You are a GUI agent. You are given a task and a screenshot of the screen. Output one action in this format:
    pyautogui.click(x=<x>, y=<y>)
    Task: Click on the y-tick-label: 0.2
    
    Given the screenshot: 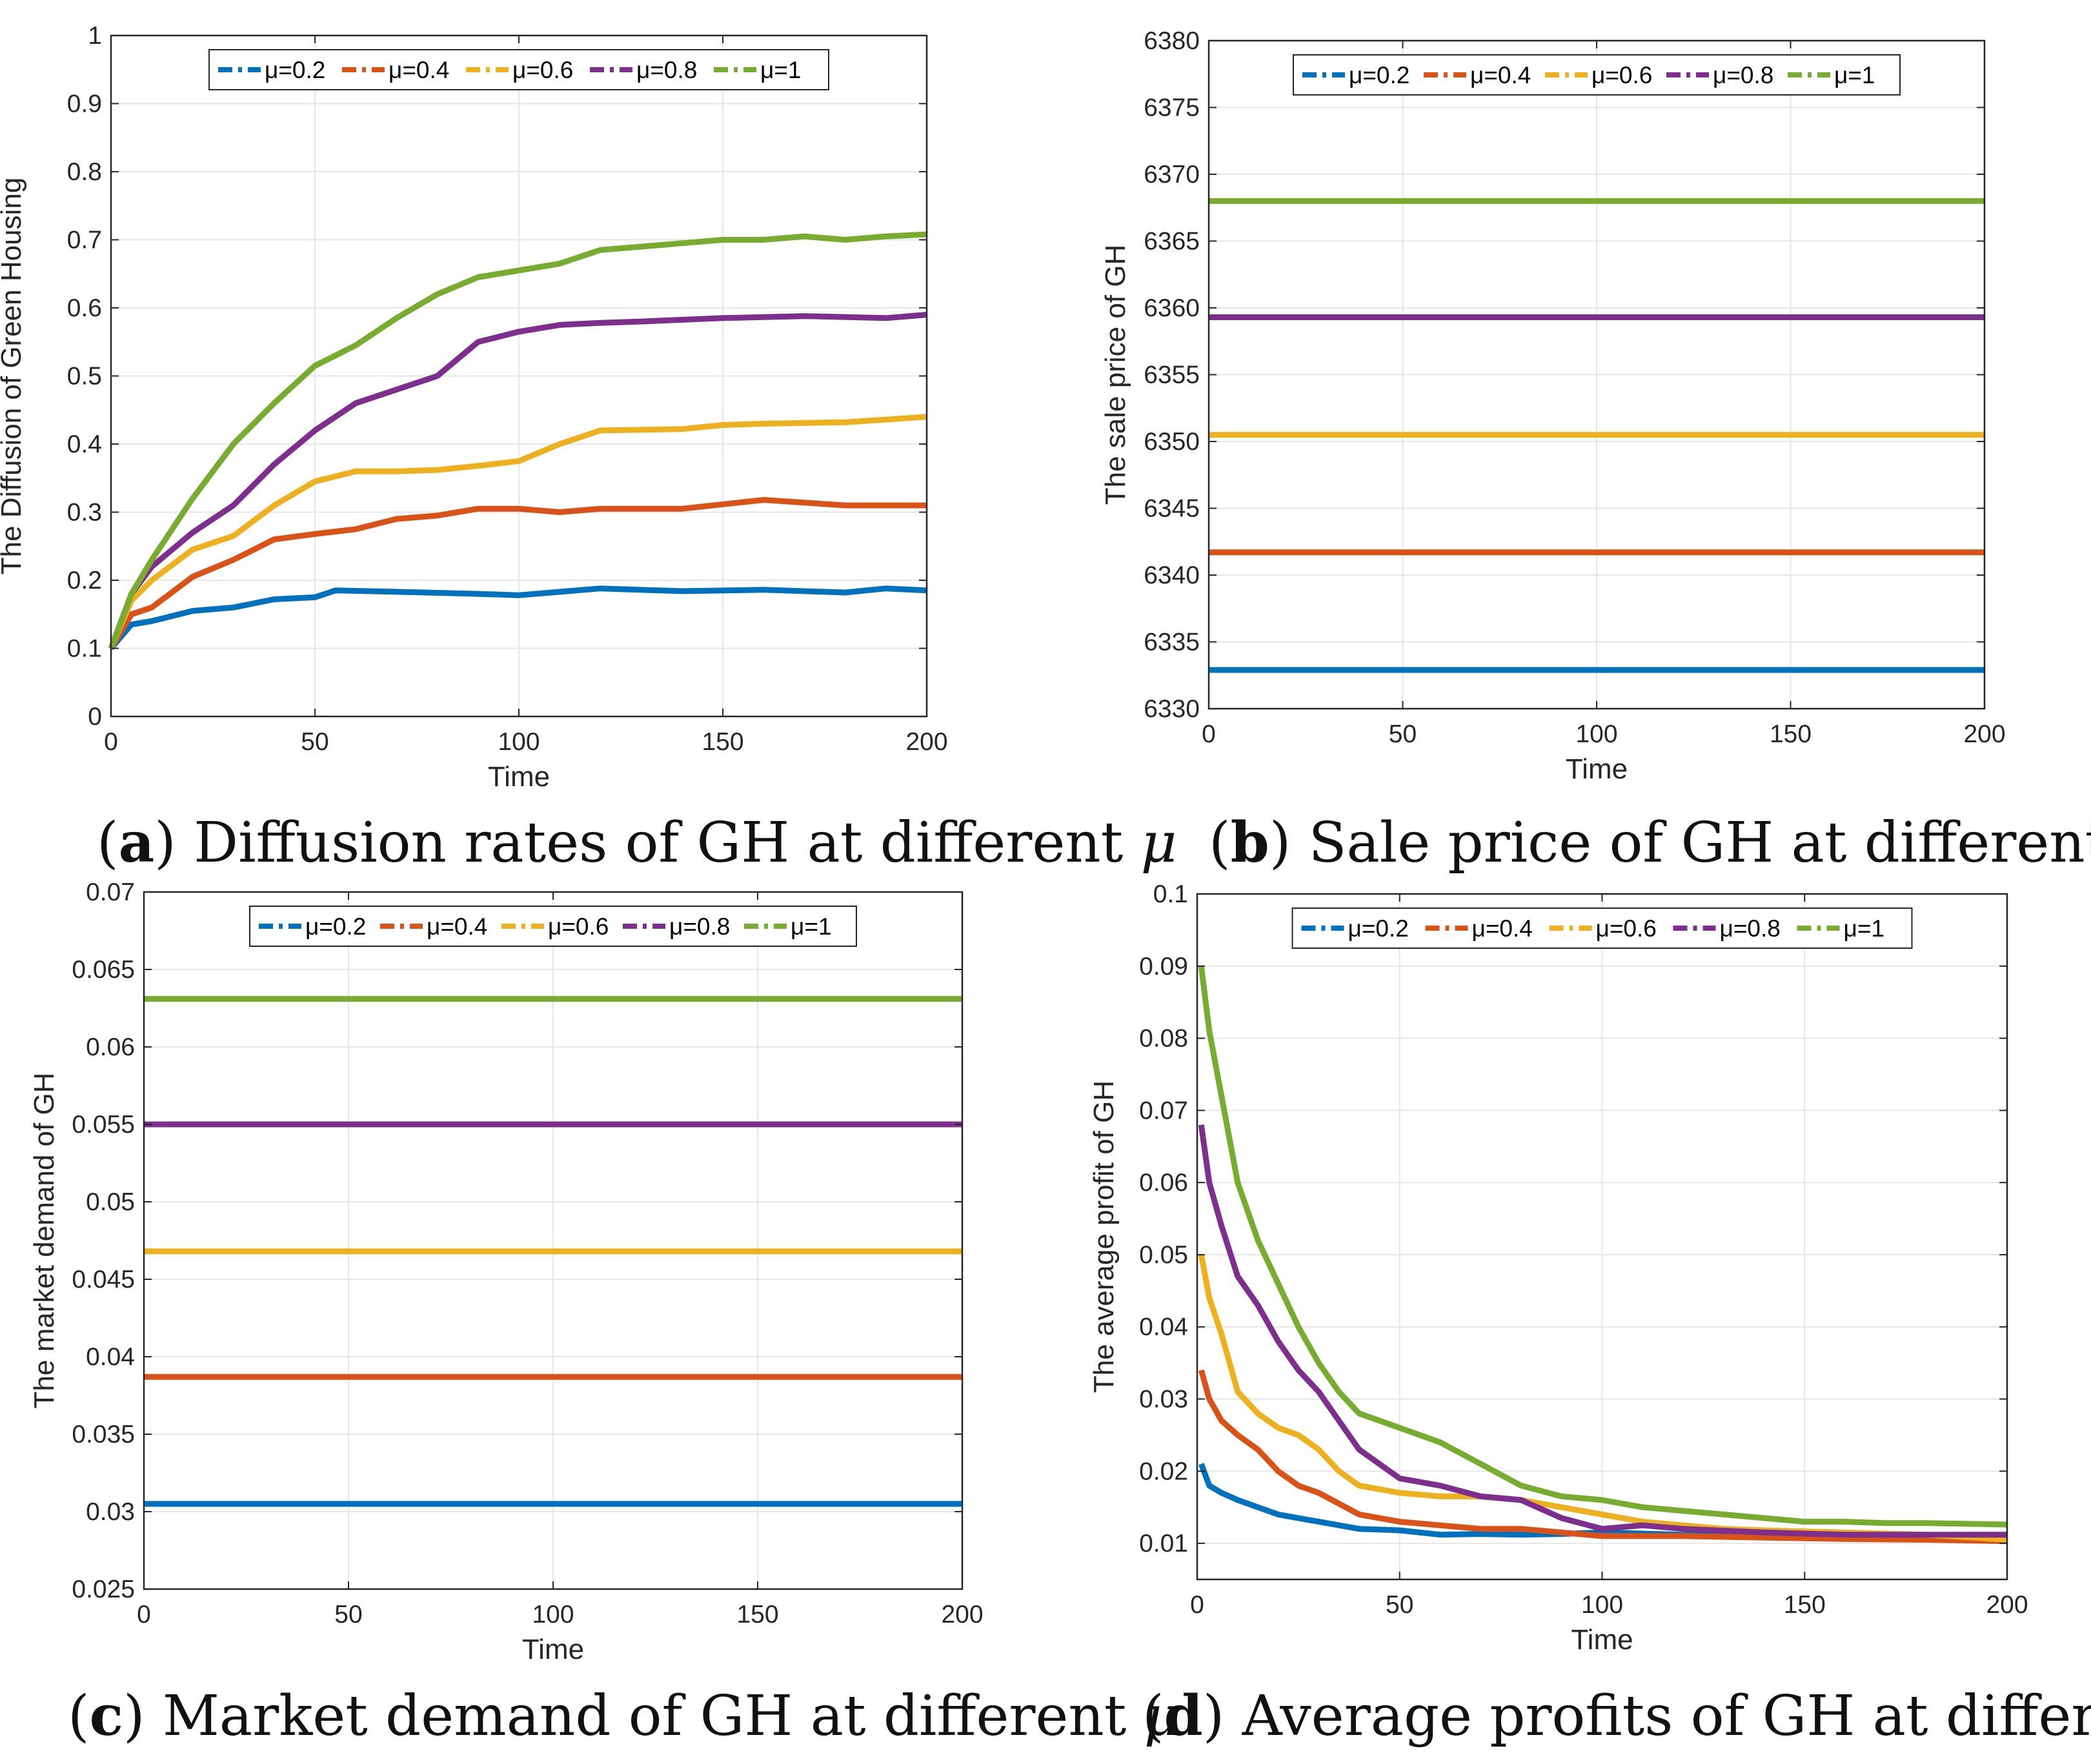 What is the action you would take?
    pyautogui.click(x=84, y=580)
    